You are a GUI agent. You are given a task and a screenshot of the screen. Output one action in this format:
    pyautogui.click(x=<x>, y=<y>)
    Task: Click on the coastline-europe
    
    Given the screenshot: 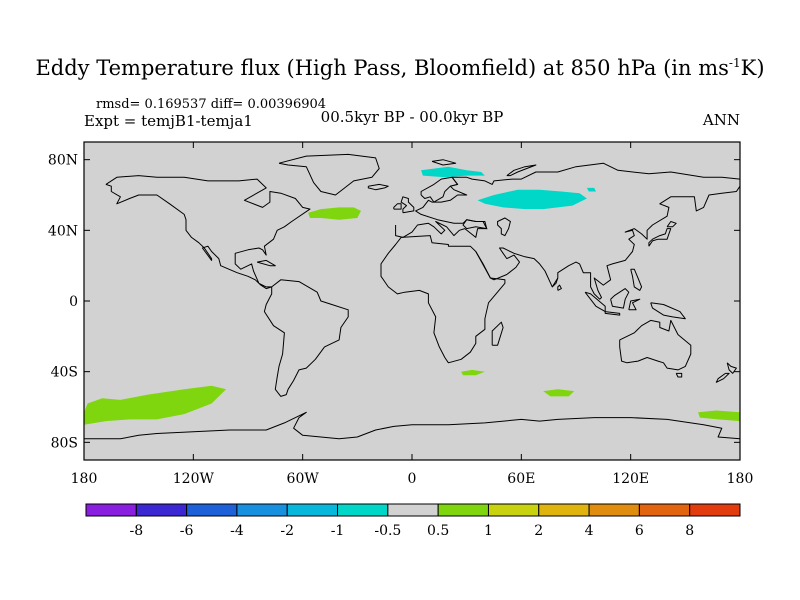 What is the action you would take?
    pyautogui.click(x=567, y=200)
    